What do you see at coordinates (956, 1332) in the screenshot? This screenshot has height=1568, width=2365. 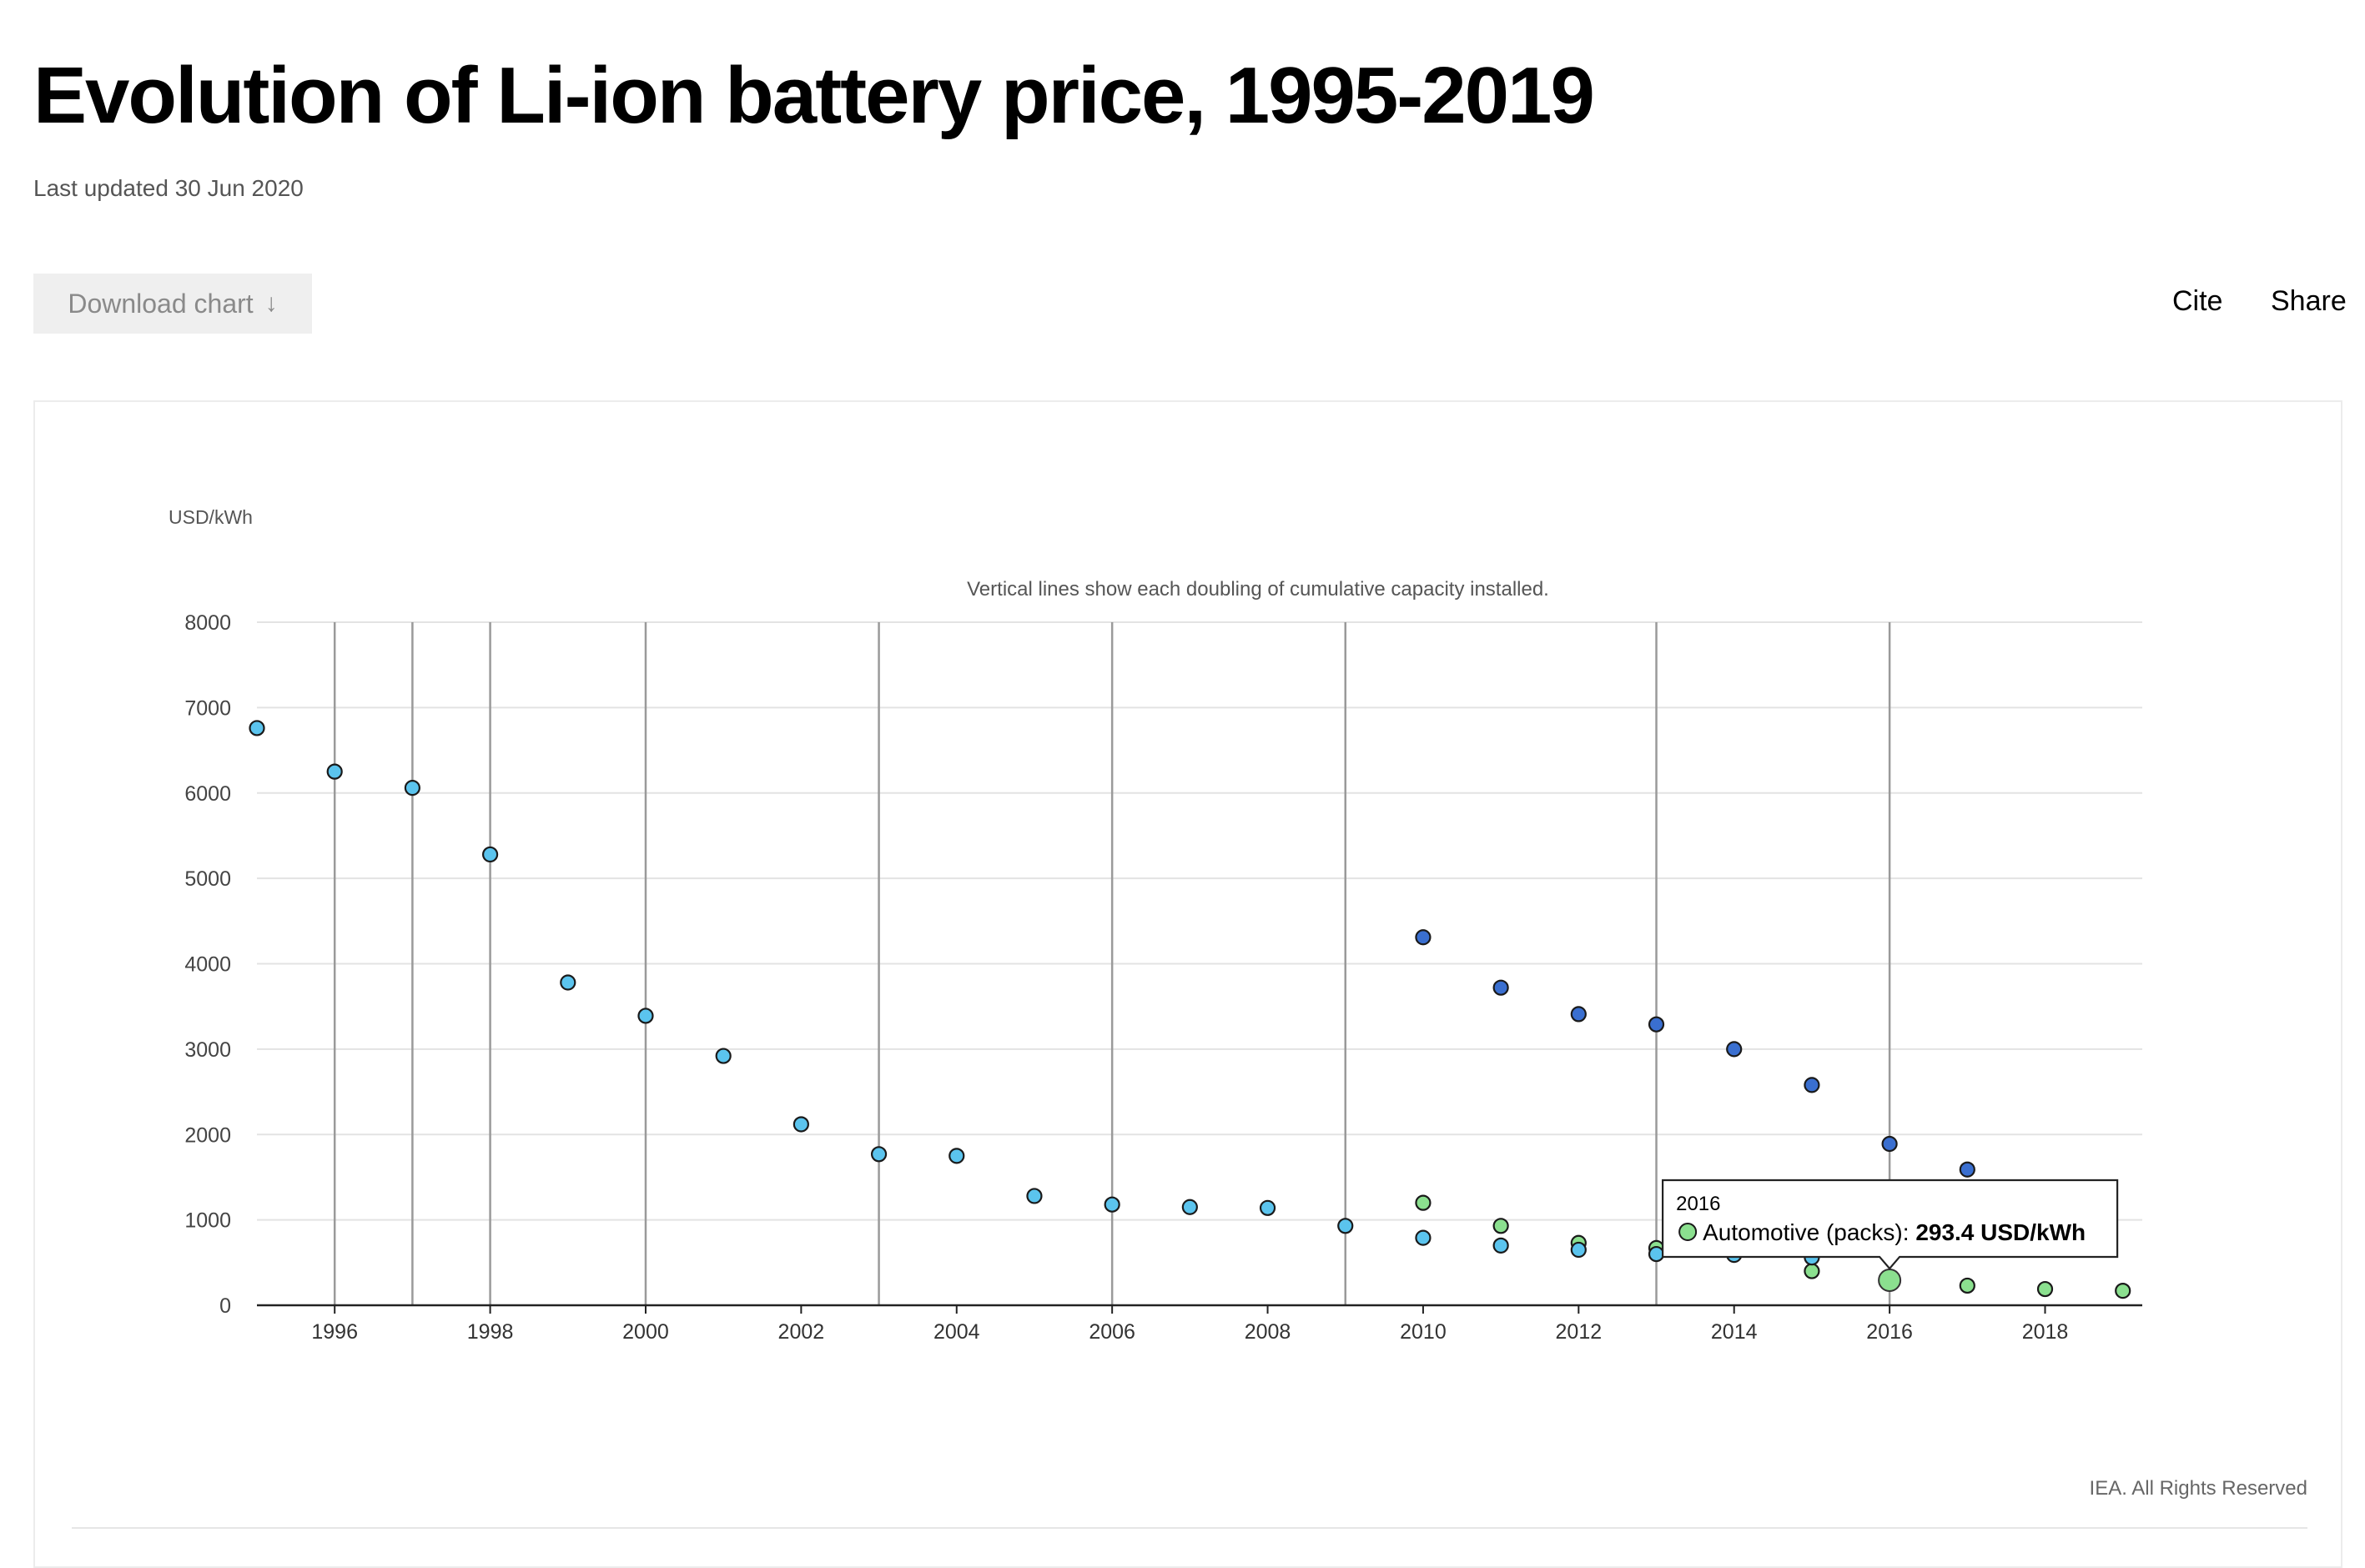 I see `x-tick-label: 2004` at bounding box center [956, 1332].